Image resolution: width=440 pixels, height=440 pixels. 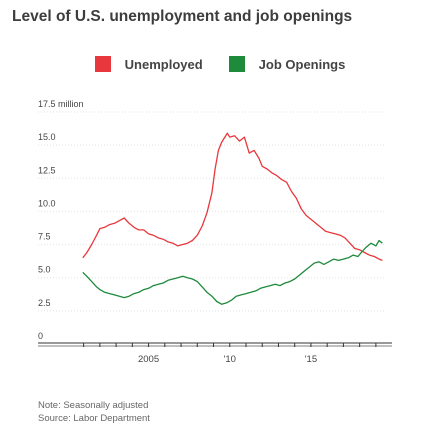 What do you see at coordinates (302, 64) in the screenshot?
I see `legend-label-job-openings: Job Openings` at bounding box center [302, 64].